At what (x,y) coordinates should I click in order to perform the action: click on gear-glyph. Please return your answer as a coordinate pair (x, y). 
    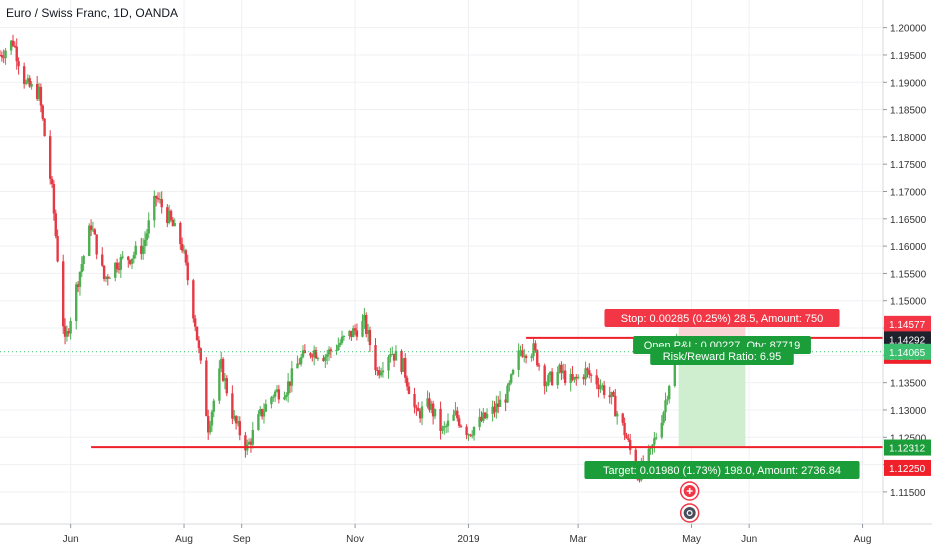
    Looking at the image, I should click on (689, 513).